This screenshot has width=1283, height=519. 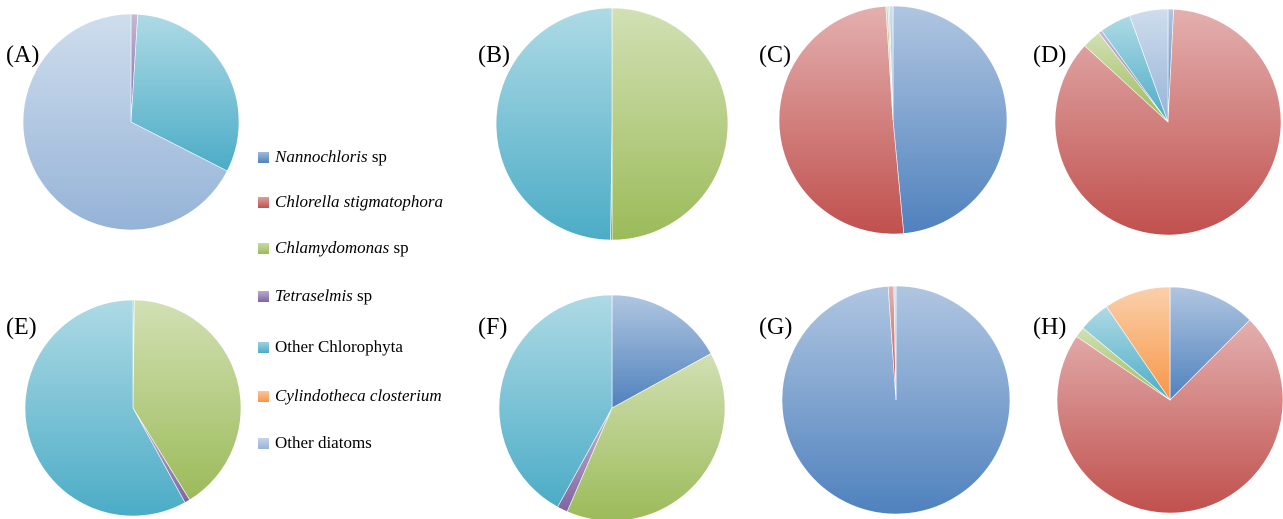 What do you see at coordinates (661, 351) in the screenshot?
I see `pie-f-slice-nannochloris` at bounding box center [661, 351].